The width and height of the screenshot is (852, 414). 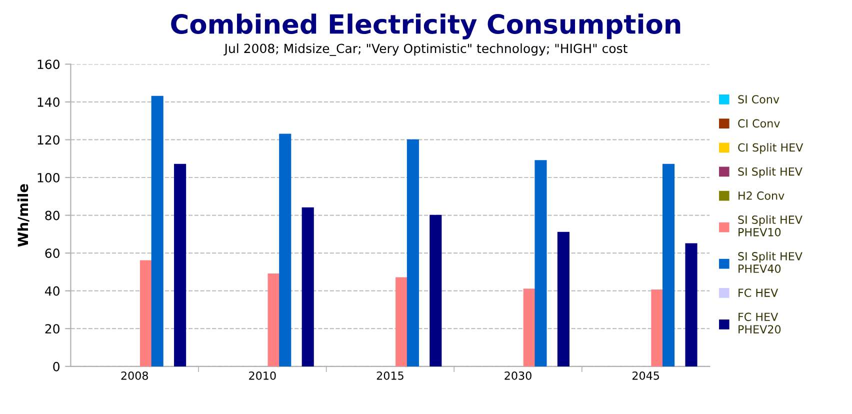 What do you see at coordinates (52, 329) in the screenshot?
I see `y-tick-label: 20` at bounding box center [52, 329].